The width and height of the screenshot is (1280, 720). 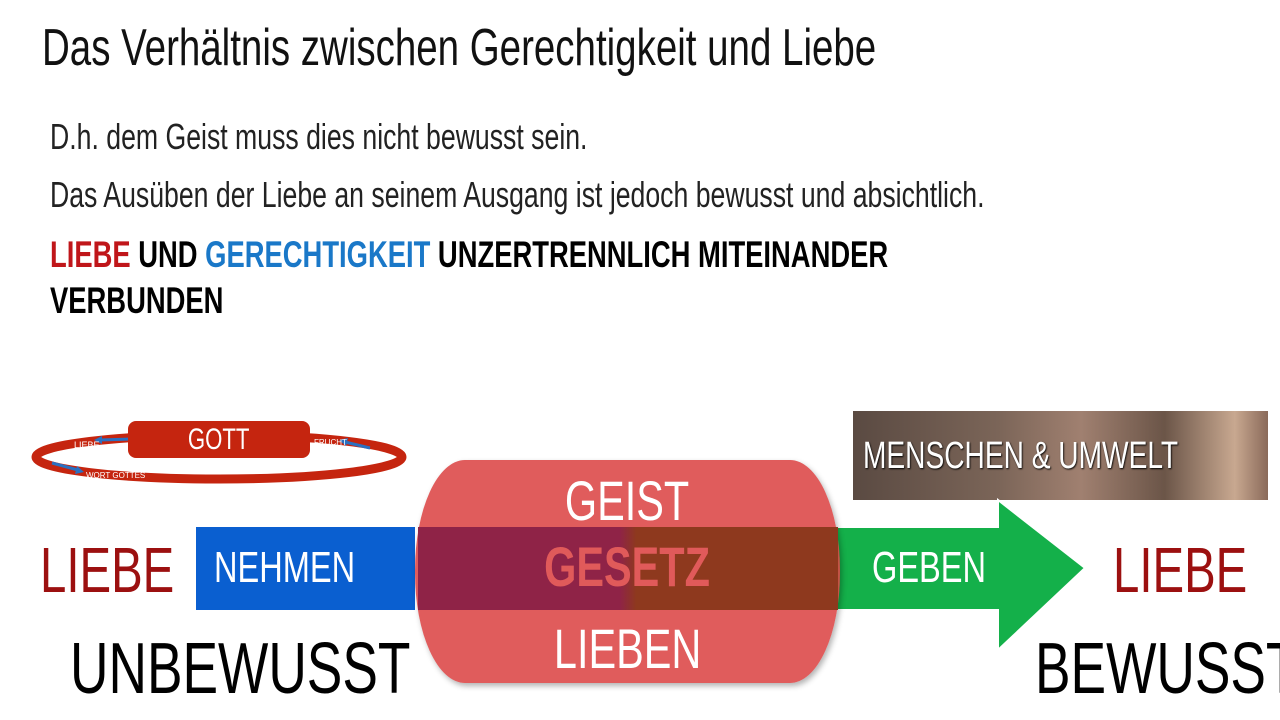 What do you see at coordinates (107, 570) in the screenshot?
I see `liebe-left: LIEBE` at bounding box center [107, 570].